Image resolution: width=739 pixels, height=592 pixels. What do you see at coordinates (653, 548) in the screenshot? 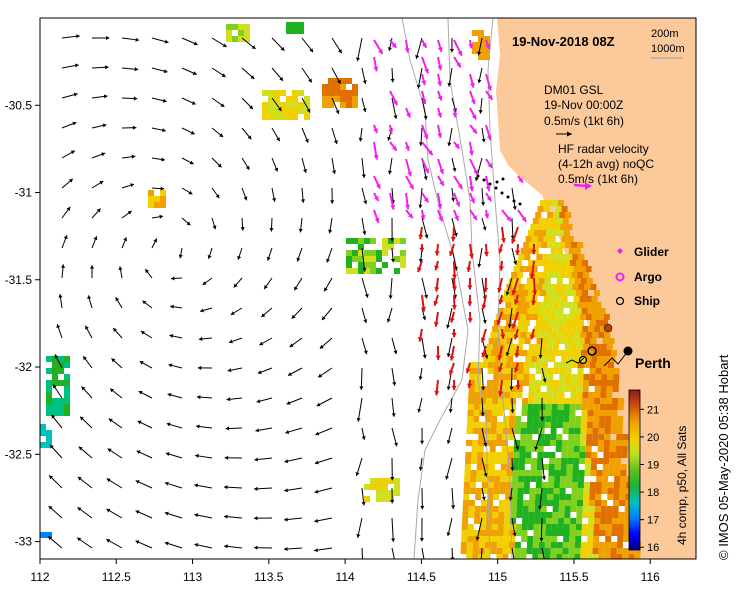
I see `colorbar-tick-label: 16` at bounding box center [653, 548].